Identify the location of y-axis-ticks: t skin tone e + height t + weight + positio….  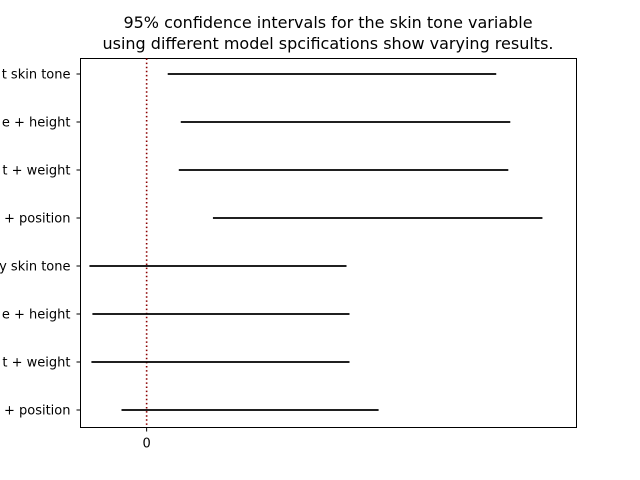
(40, 243).